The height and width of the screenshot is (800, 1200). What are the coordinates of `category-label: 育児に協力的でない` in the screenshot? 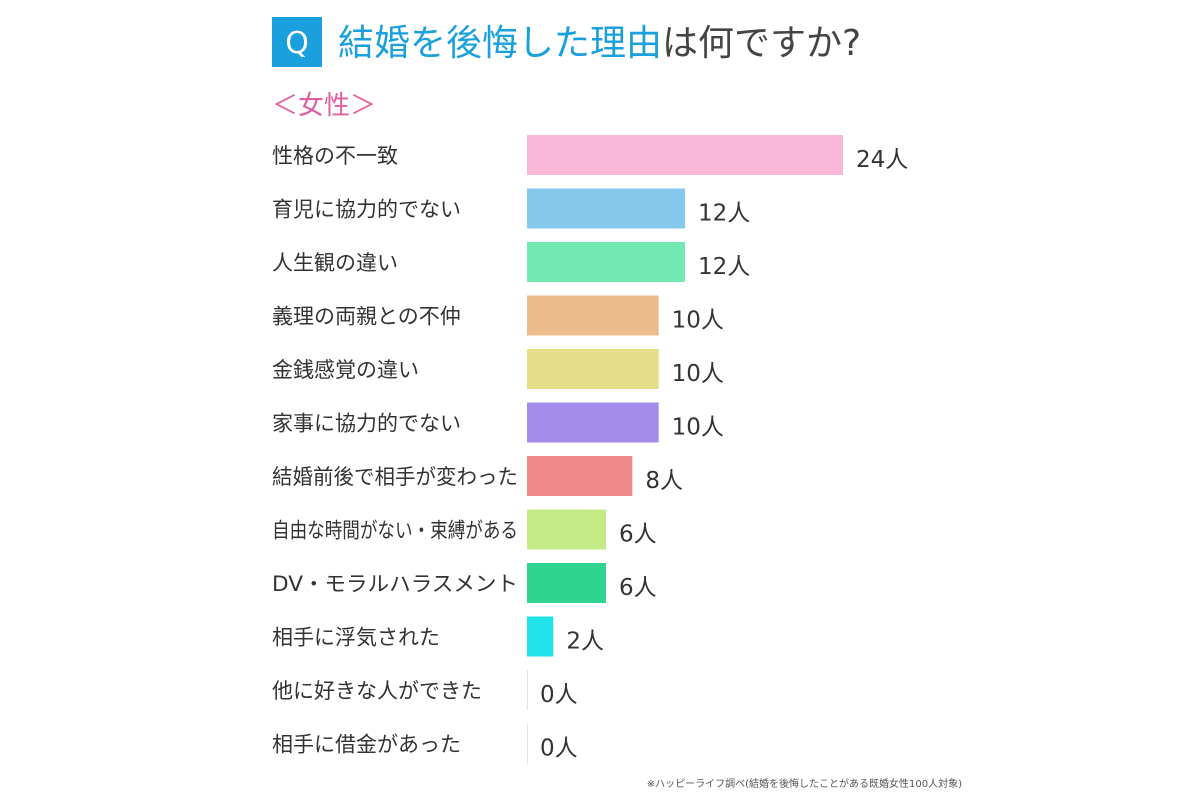 It's located at (366, 210).